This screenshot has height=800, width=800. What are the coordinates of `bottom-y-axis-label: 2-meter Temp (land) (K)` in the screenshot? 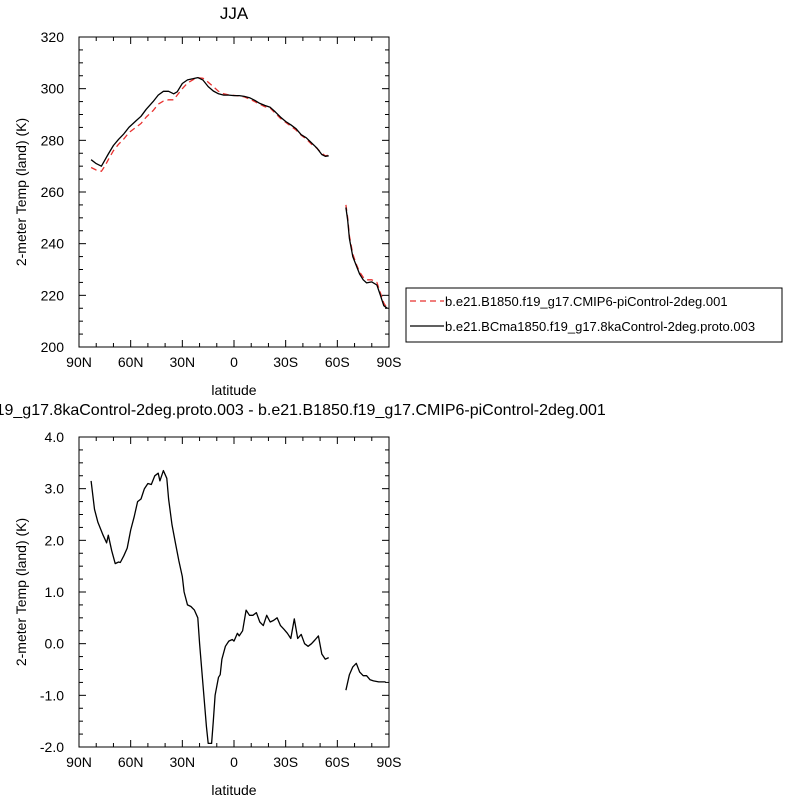 It's located at (21, 592).